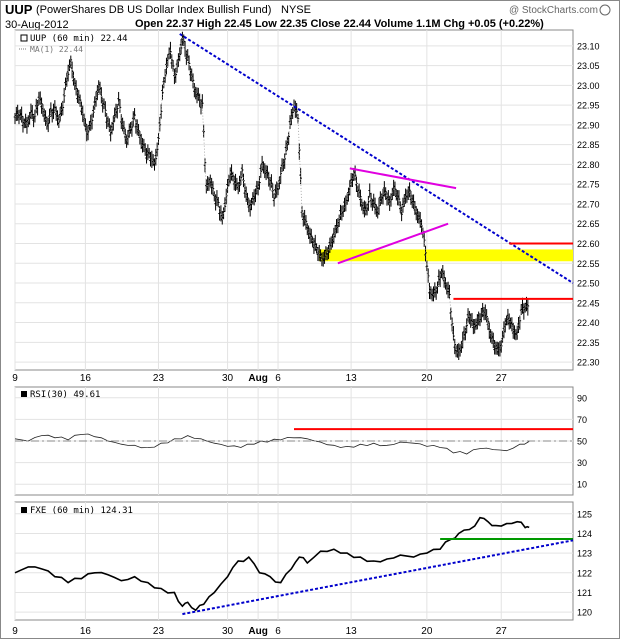 The width and height of the screenshot is (620, 639). Describe the element at coordinates (588, 165) in the screenshot. I see `y-tick-label: 22.80` at that location.